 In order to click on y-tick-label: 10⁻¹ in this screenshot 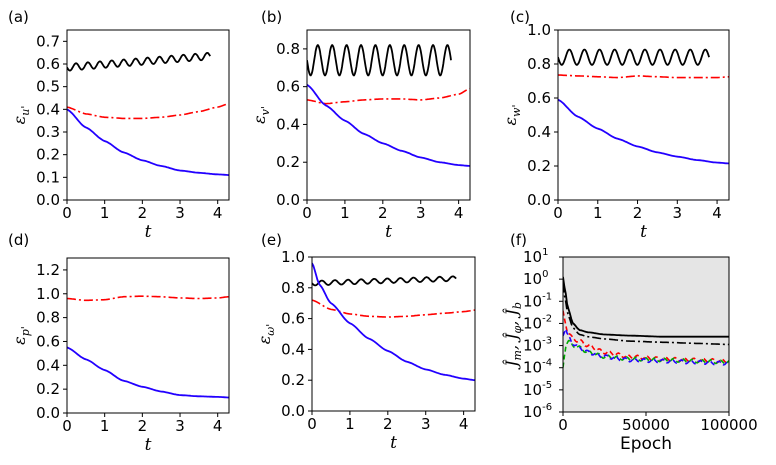, I will do `click(537, 300)`.